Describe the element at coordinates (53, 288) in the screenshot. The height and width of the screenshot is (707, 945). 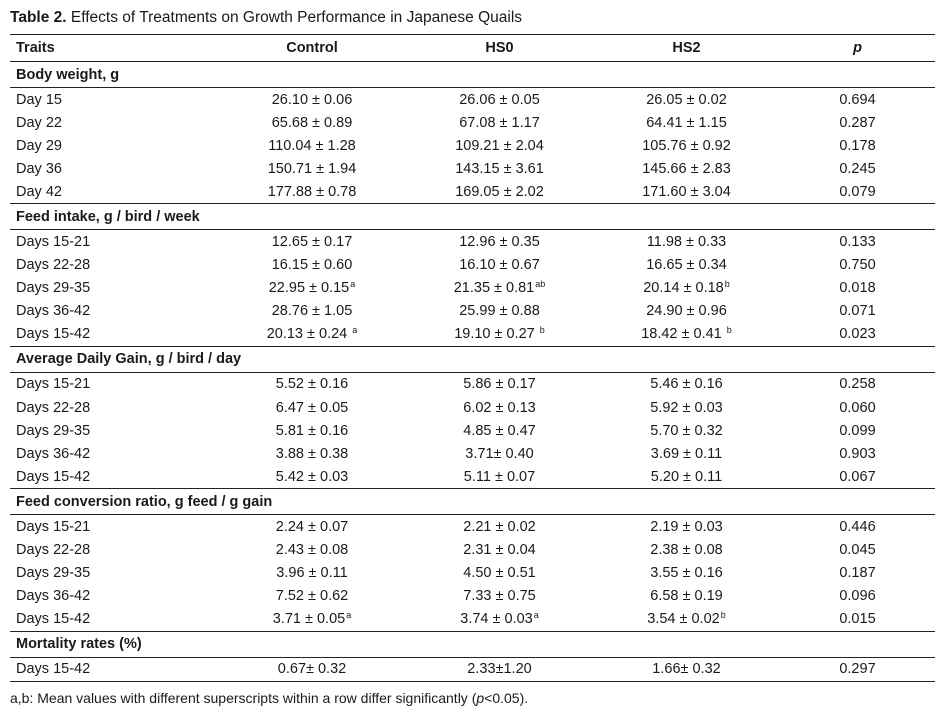
I see `trait-cell: Days 29-35` at that location.